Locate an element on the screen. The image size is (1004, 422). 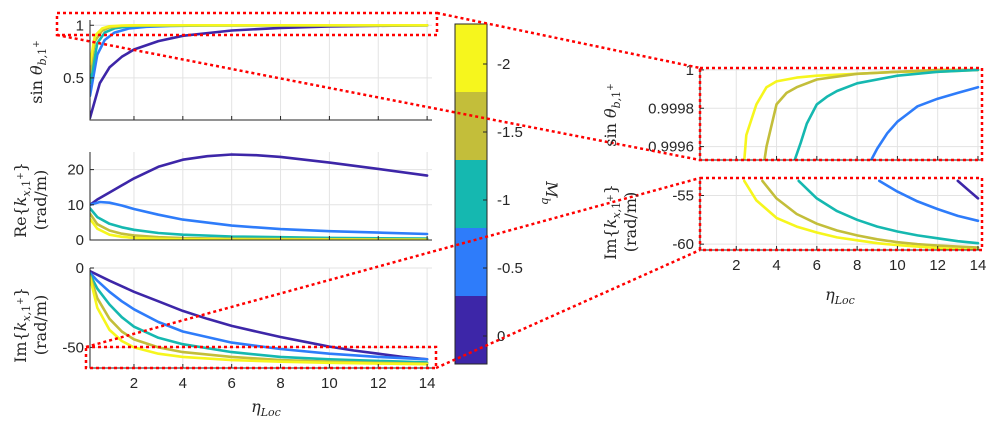
colorbar-tick-label: 0 is located at coordinates (501, 336).